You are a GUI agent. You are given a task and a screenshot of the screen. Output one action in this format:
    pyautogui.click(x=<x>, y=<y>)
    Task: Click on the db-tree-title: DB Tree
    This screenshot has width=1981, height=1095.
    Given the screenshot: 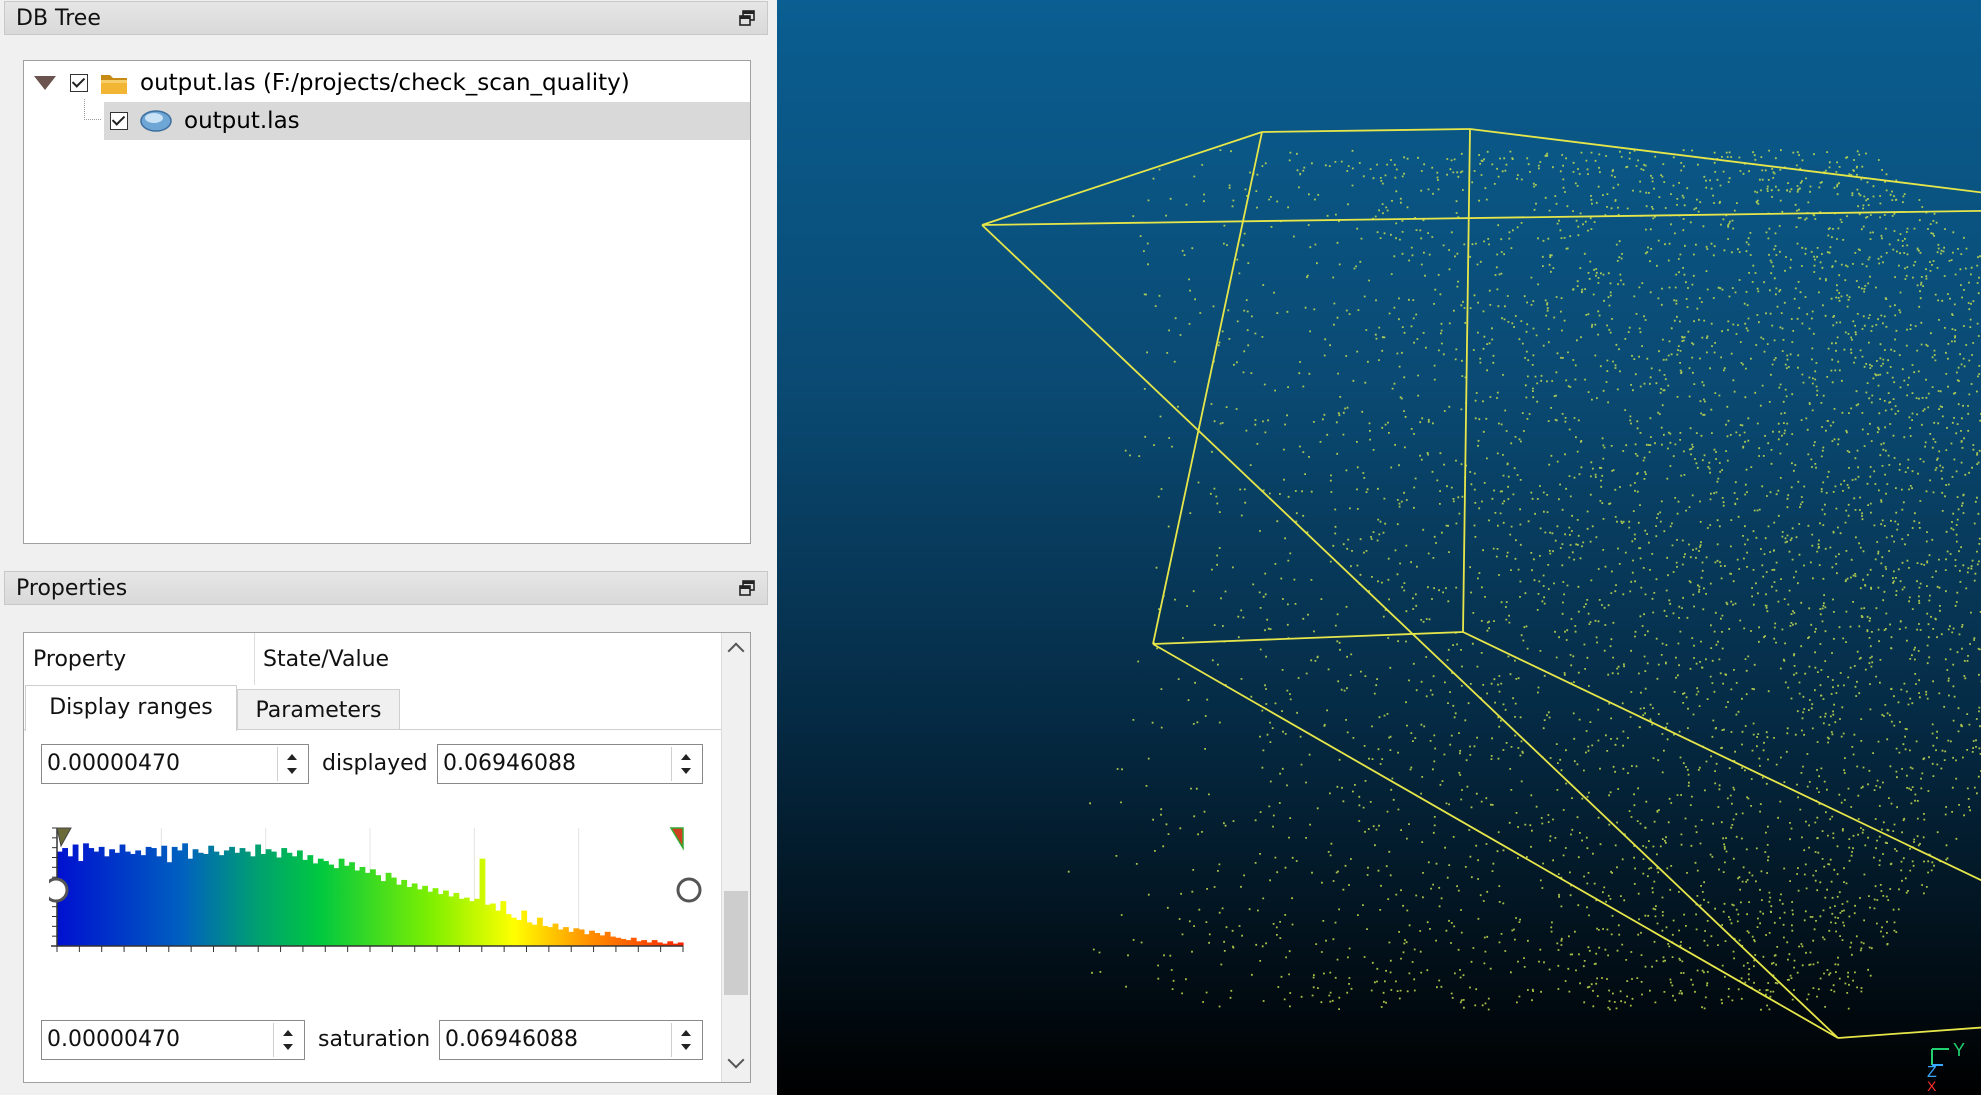 What is the action you would take?
    pyautogui.click(x=58, y=18)
    